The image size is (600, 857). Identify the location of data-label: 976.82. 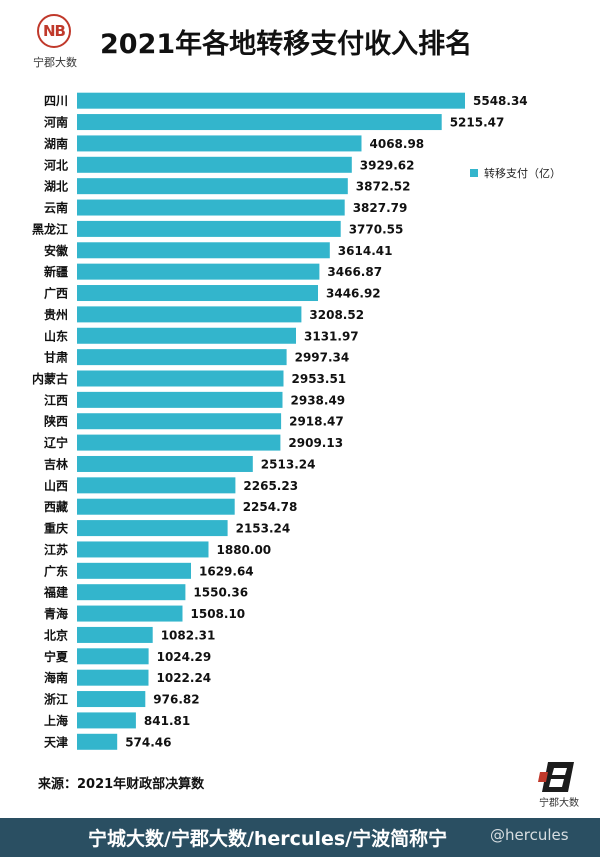
(176, 700).